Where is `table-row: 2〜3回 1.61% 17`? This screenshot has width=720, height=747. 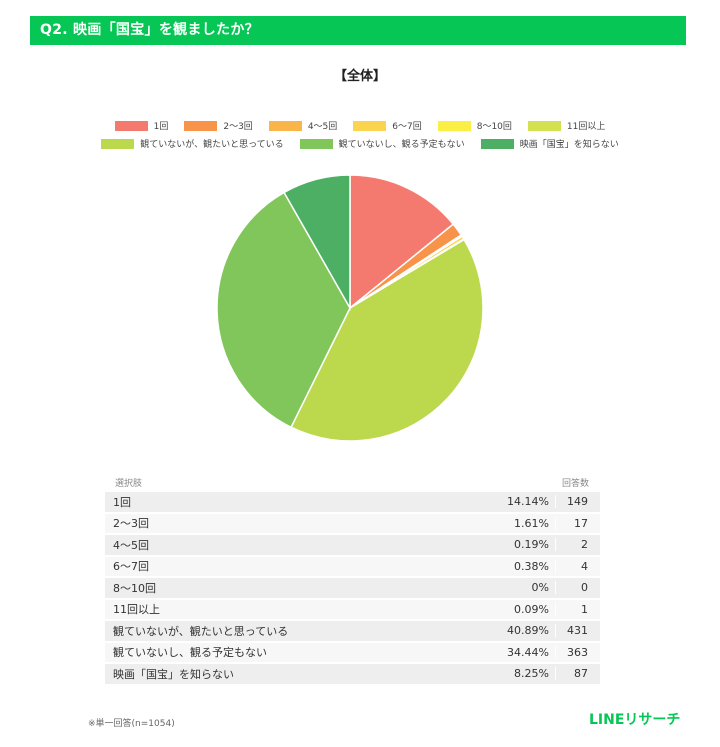 table-row: 2〜3回 1.61% 17 is located at coordinates (352, 524).